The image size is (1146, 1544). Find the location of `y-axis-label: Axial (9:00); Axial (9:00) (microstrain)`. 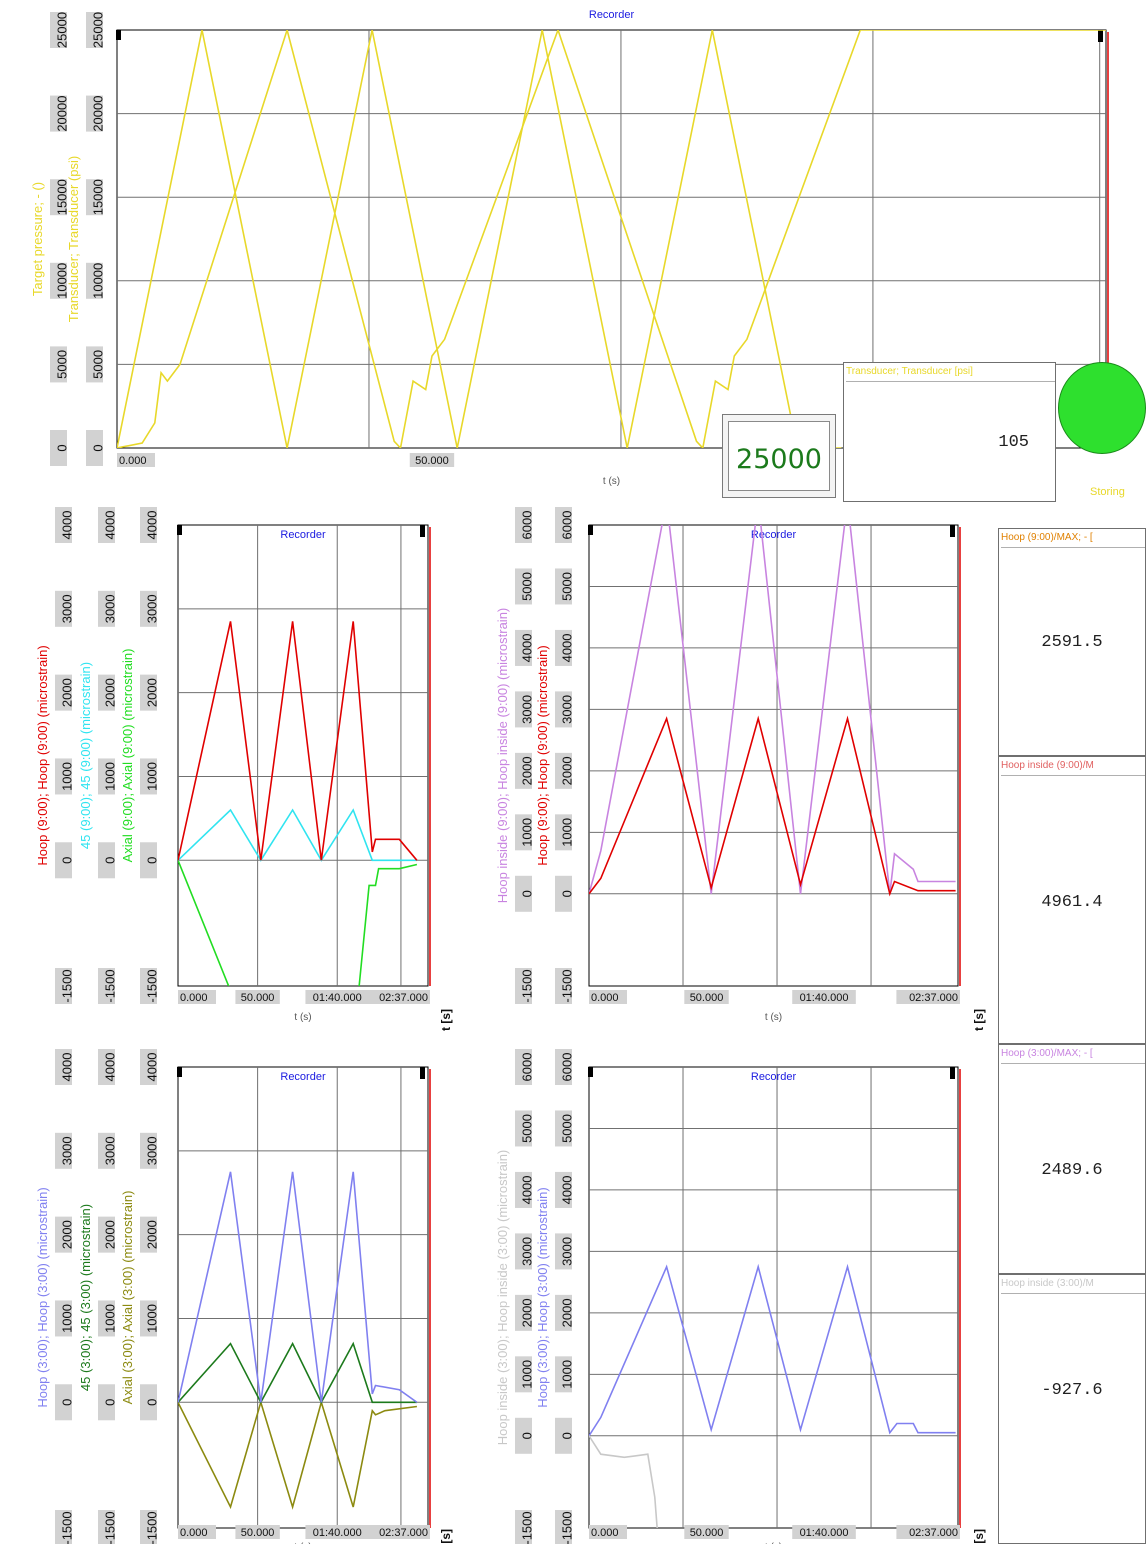

y-axis-label: Axial (9:00); Axial (9:00) (microstrain) is located at coordinates (127, 756).